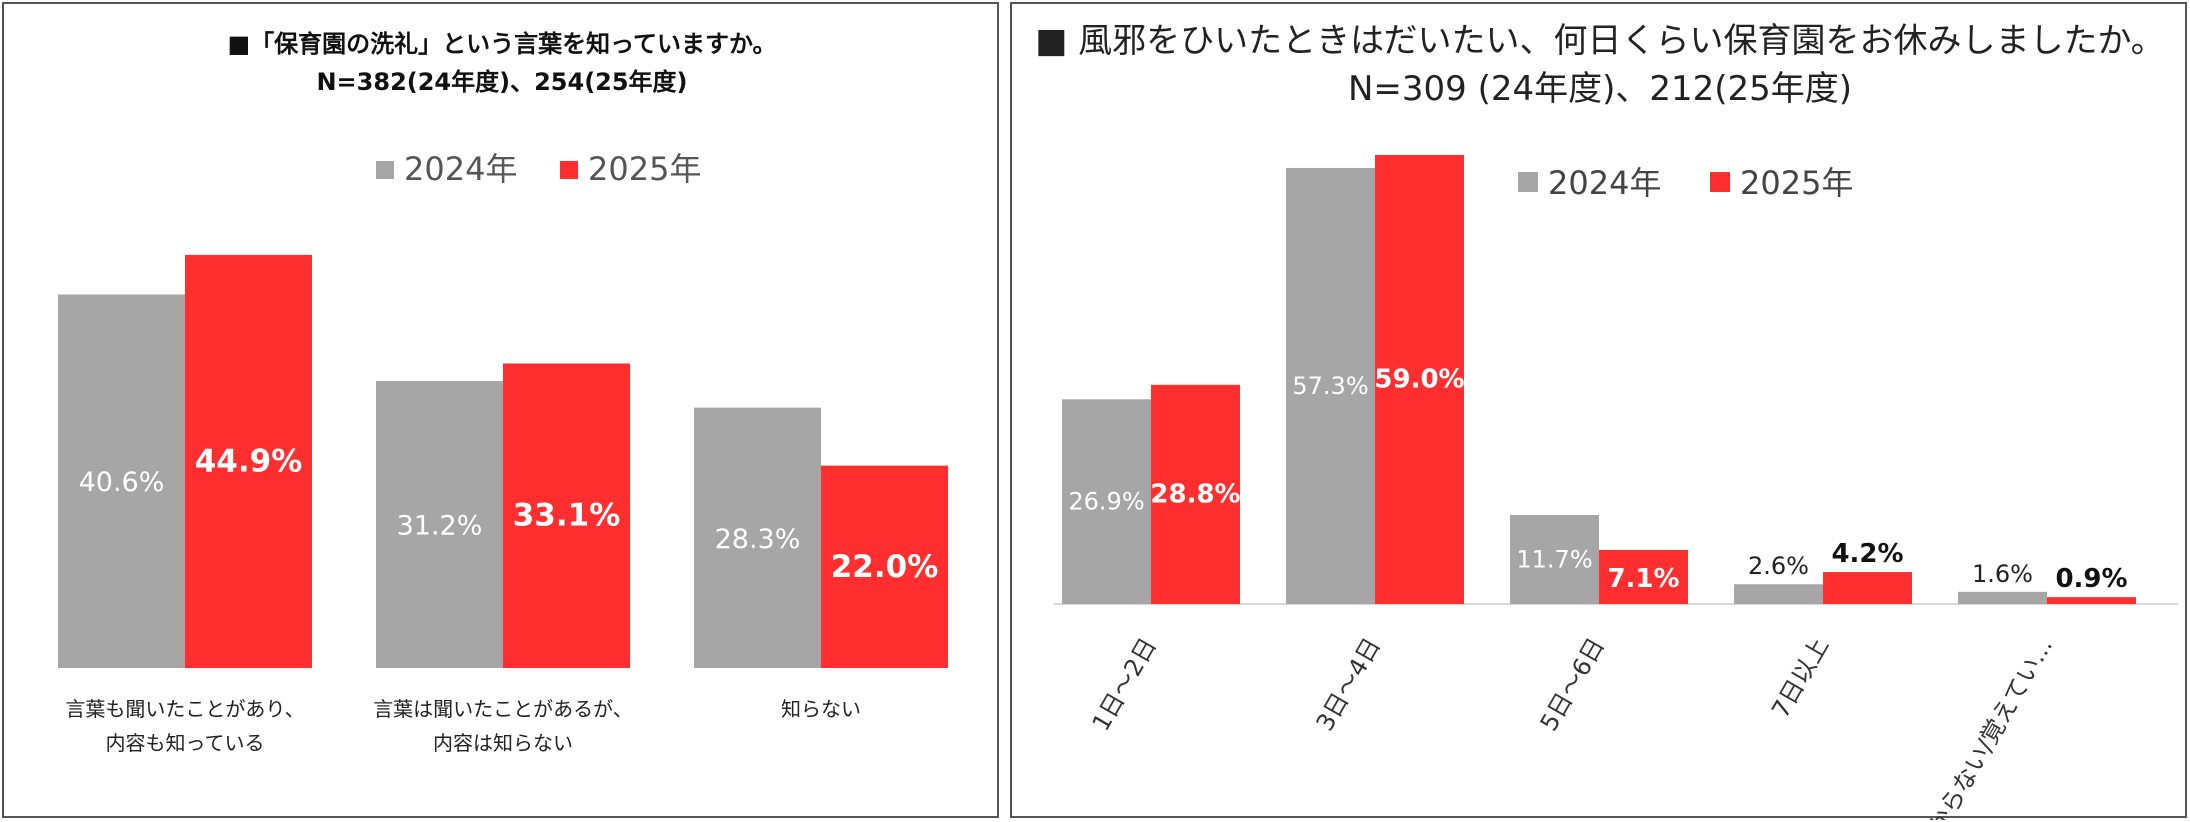 The height and width of the screenshot is (822, 2190). I want to click on data-label: 22.0%, so click(885, 567).